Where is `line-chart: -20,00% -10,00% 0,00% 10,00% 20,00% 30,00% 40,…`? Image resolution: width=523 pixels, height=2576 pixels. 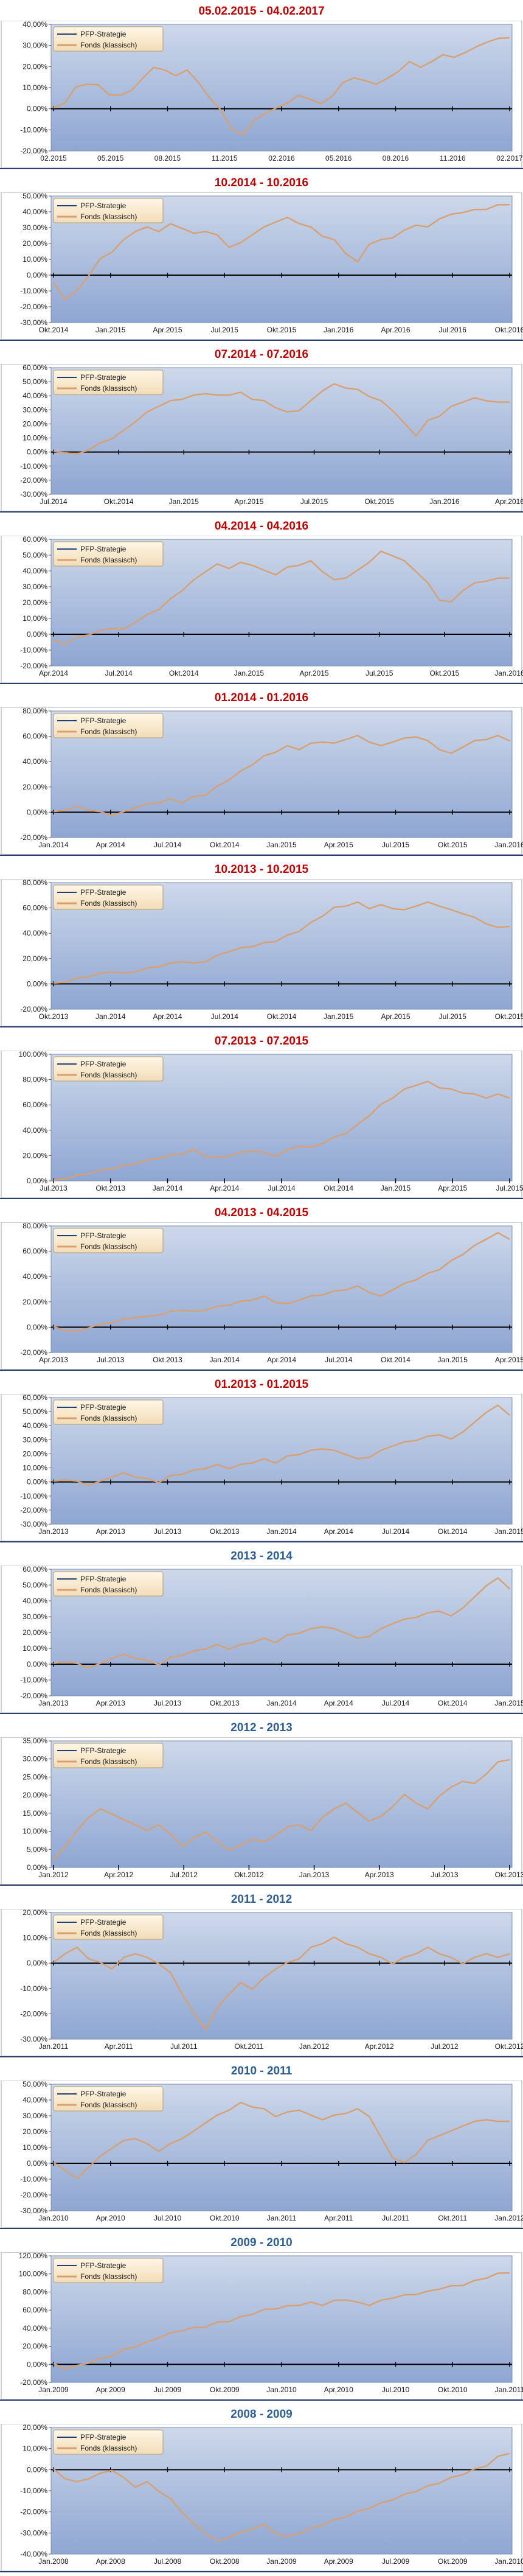 line-chart: -20,00% -10,00% 0,00% 10,00% 20,00% 30,00% 40,… is located at coordinates (261, 1640).